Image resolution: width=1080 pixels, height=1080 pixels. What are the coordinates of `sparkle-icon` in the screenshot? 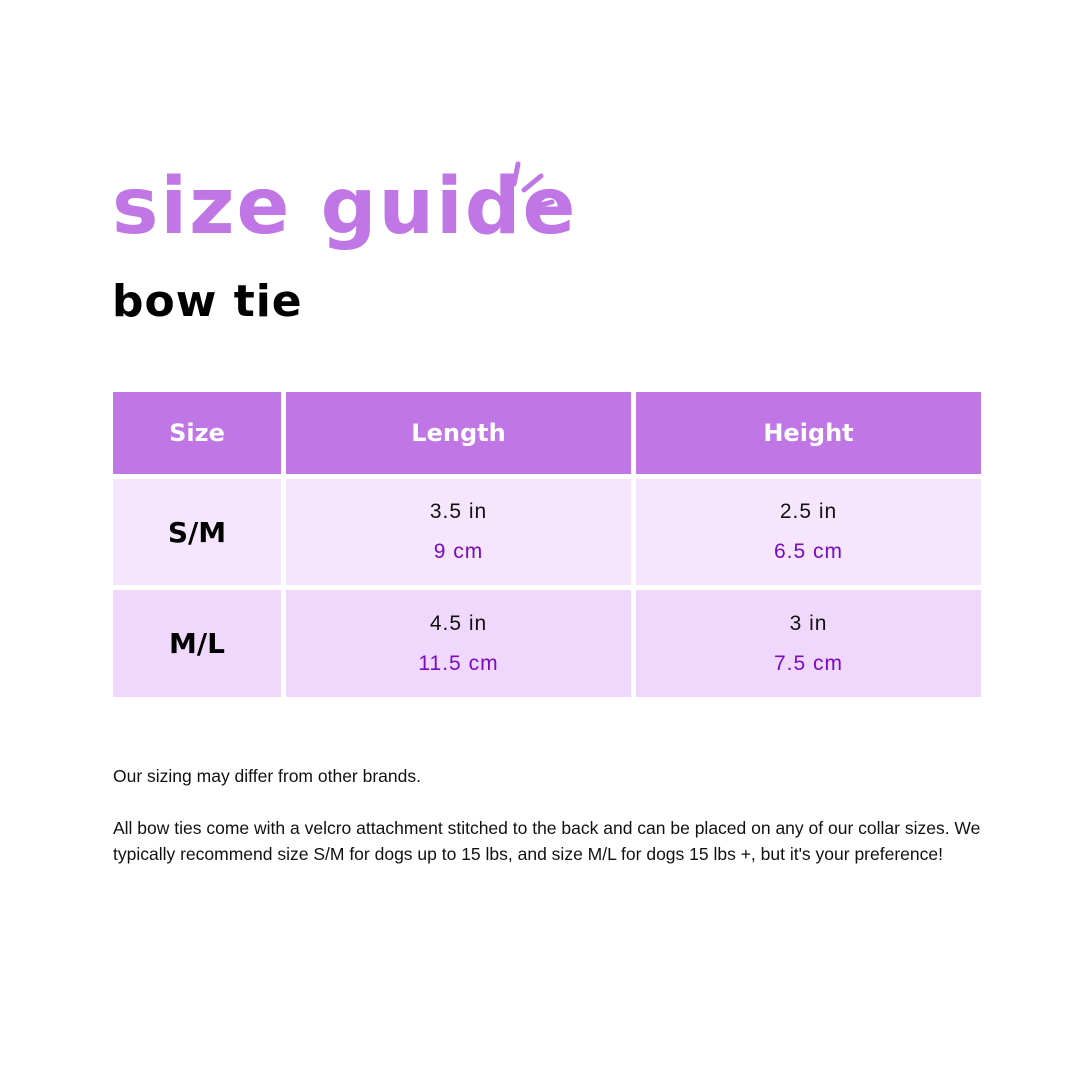 It's located at (533, 186).